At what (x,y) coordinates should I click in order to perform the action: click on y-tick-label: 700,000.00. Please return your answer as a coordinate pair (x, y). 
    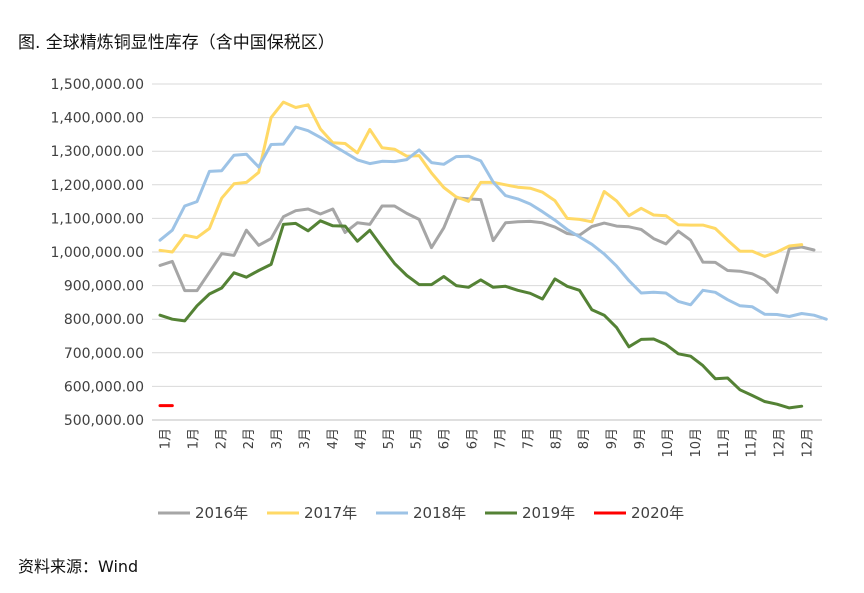
    Looking at the image, I should click on (104, 354).